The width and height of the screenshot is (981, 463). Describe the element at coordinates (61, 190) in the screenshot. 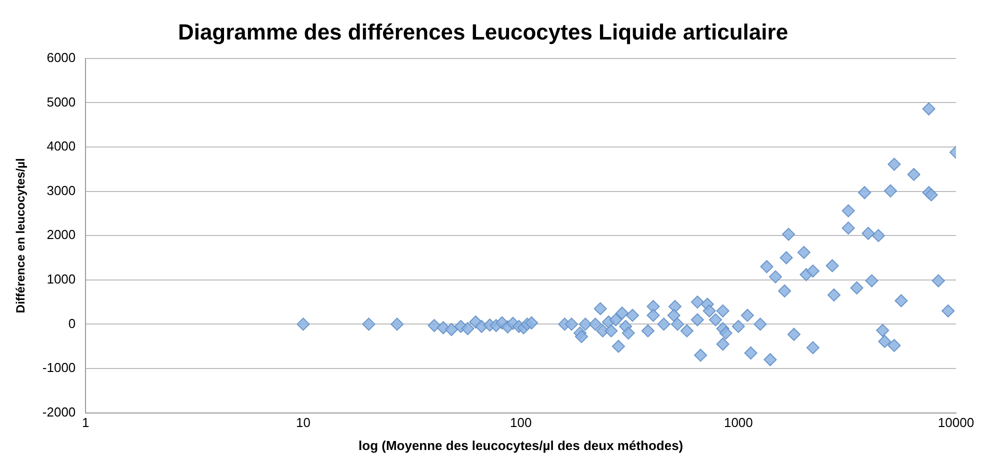

I see `y-tick-label: 3000` at that location.